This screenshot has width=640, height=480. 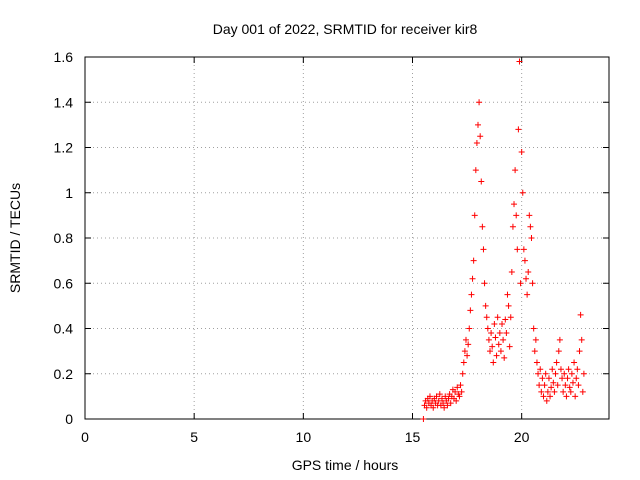 I want to click on x-tick-label: 5, so click(x=194, y=437).